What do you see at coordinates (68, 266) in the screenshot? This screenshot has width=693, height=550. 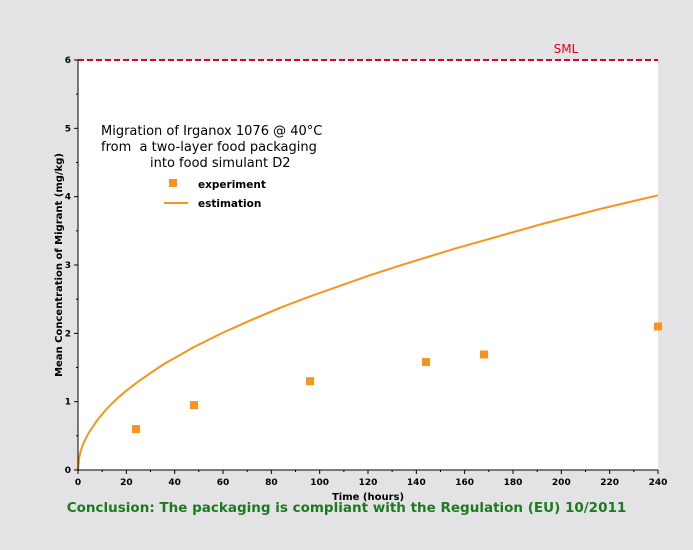 I see `y-tick-label: 3` at bounding box center [68, 266].